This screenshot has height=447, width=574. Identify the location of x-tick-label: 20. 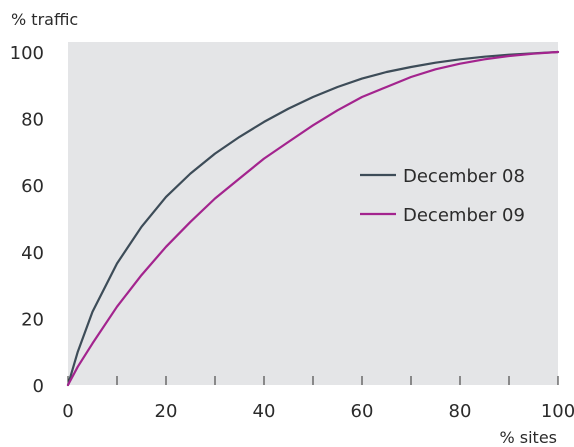
(166, 411).